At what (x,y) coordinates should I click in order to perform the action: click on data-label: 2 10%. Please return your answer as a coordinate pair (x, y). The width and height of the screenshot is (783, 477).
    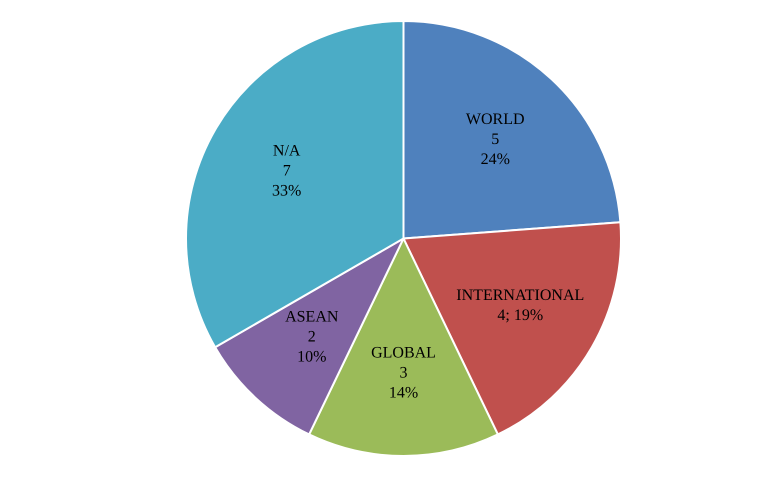
    Looking at the image, I should click on (311, 347).